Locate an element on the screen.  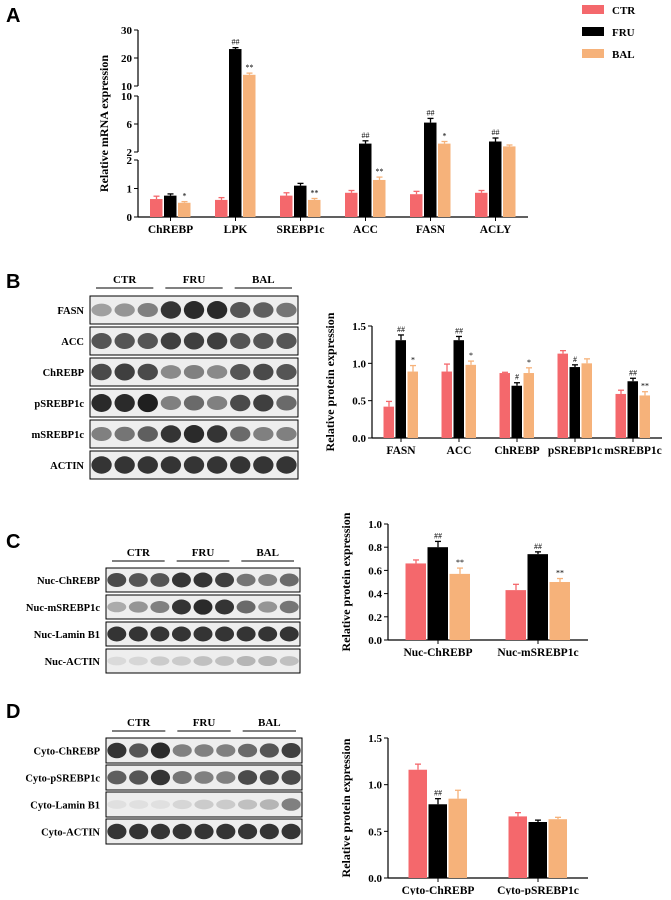
y-tick-label: 0.2 is located at coordinates (375, 618).